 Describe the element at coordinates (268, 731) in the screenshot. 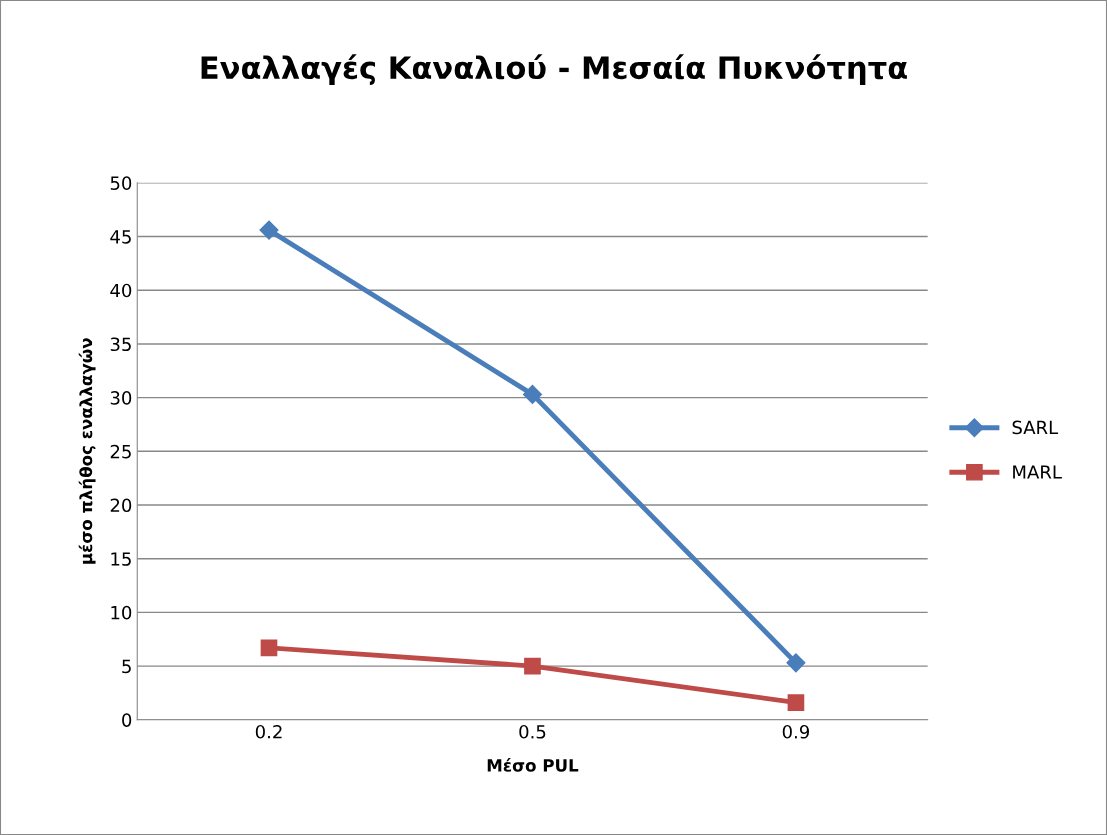

I see `x-tick-label: 0.2` at that location.